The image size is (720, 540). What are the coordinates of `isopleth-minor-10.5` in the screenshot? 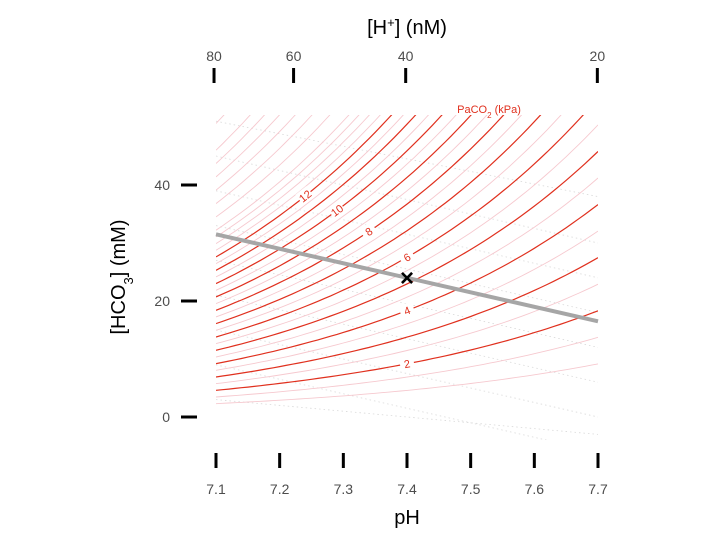 It's located at (323, 196).